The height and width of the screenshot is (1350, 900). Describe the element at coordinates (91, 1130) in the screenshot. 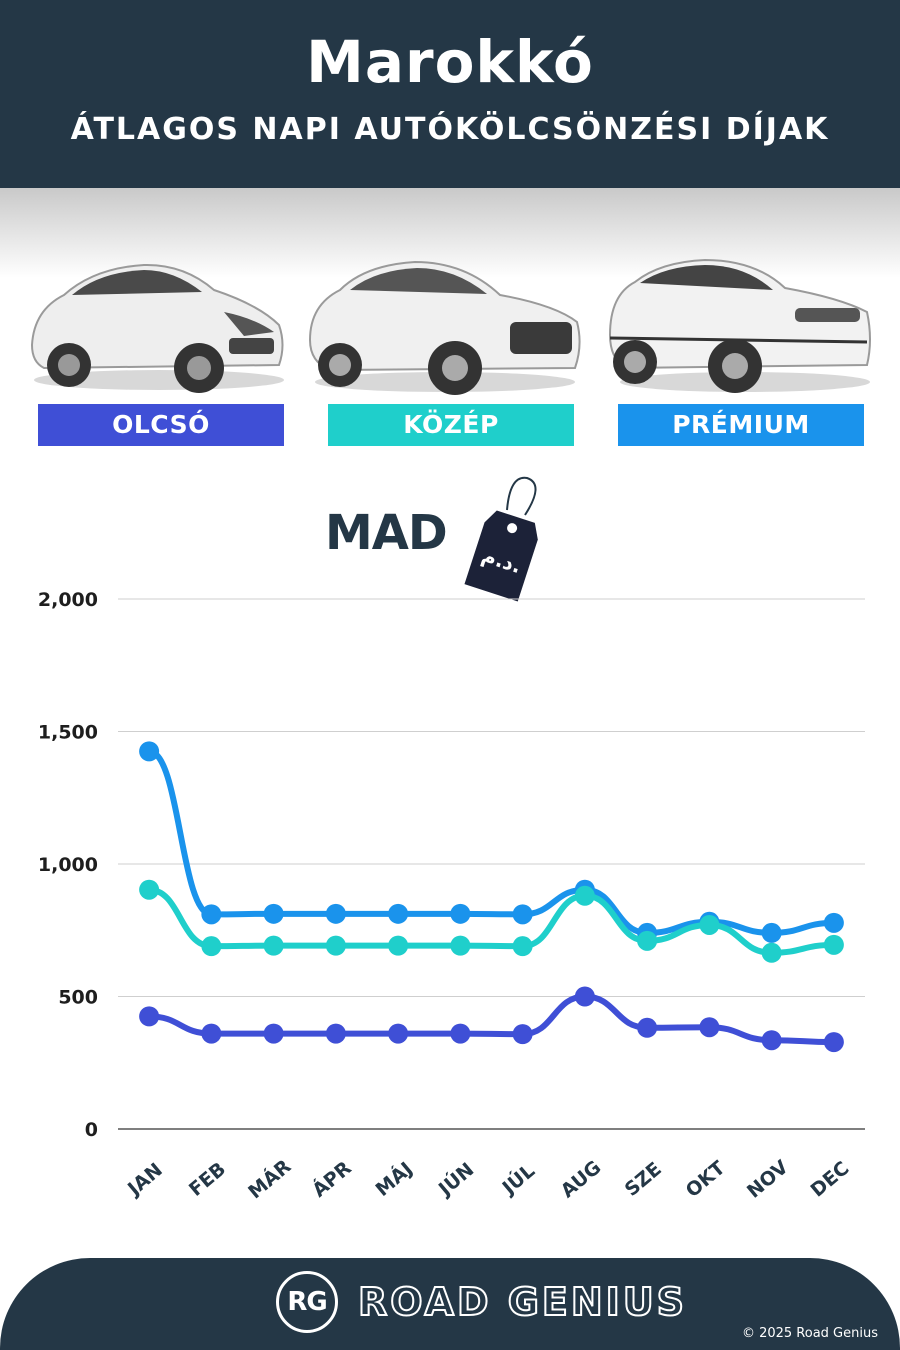

I see `y-tick-label: 0` at that location.